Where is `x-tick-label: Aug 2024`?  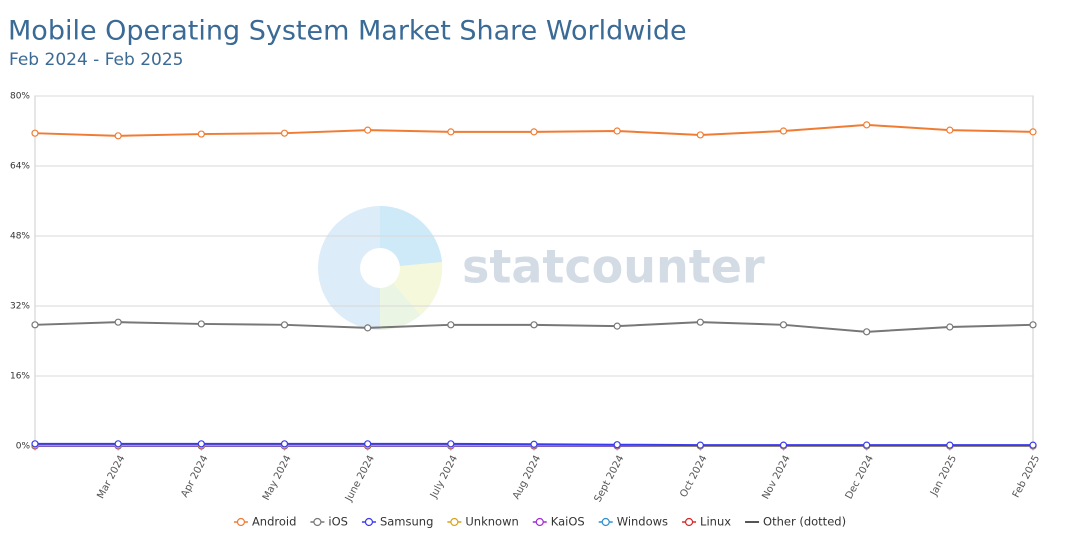
x-tick-label: Aug 2024 is located at coordinates (527, 478).